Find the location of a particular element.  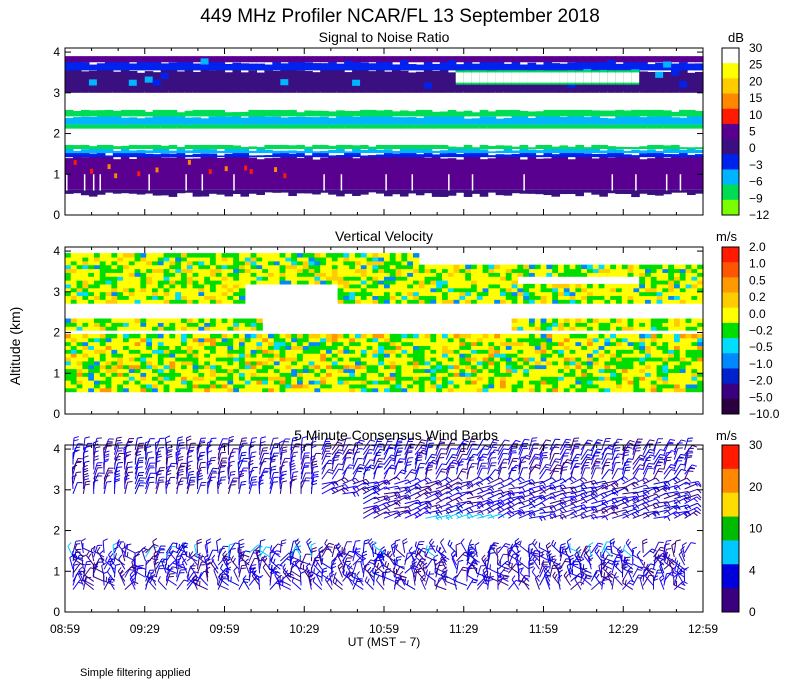

y-tick-label: 4 is located at coordinates (56, 251).